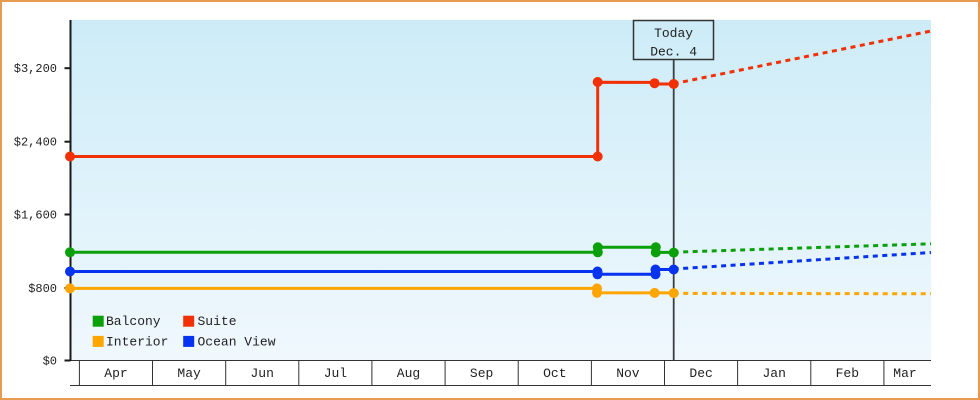  Describe the element at coordinates (904, 373) in the screenshot. I see `svg-text: Mar` at that location.